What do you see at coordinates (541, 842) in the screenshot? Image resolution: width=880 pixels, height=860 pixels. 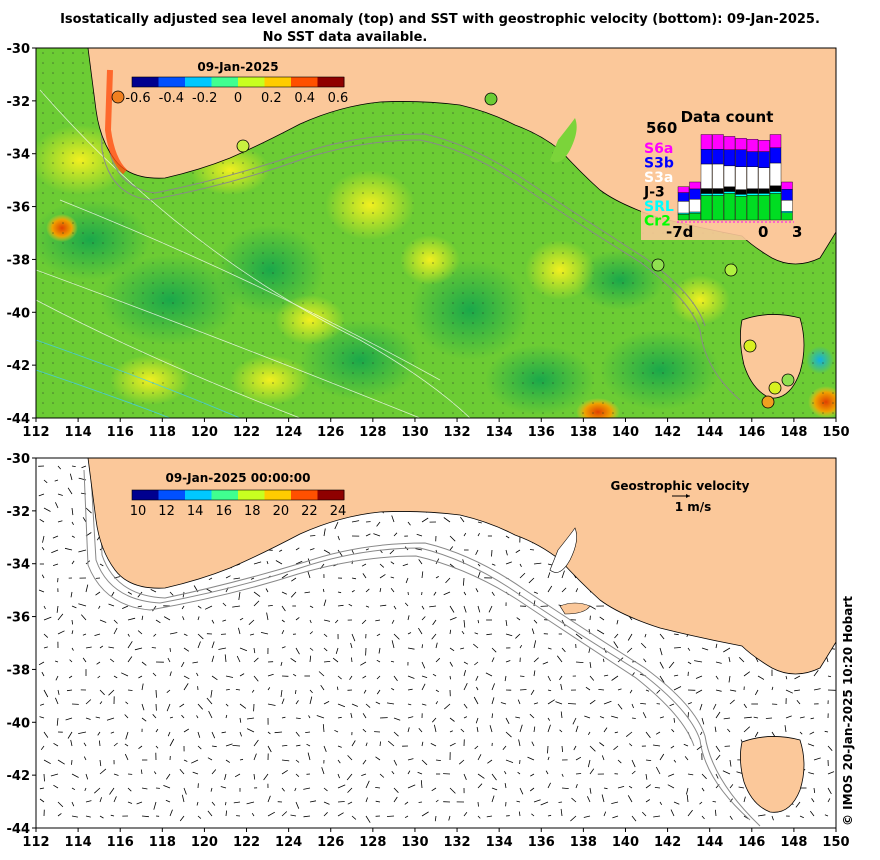 I see `lon-tick-label: 136` at bounding box center [541, 842].